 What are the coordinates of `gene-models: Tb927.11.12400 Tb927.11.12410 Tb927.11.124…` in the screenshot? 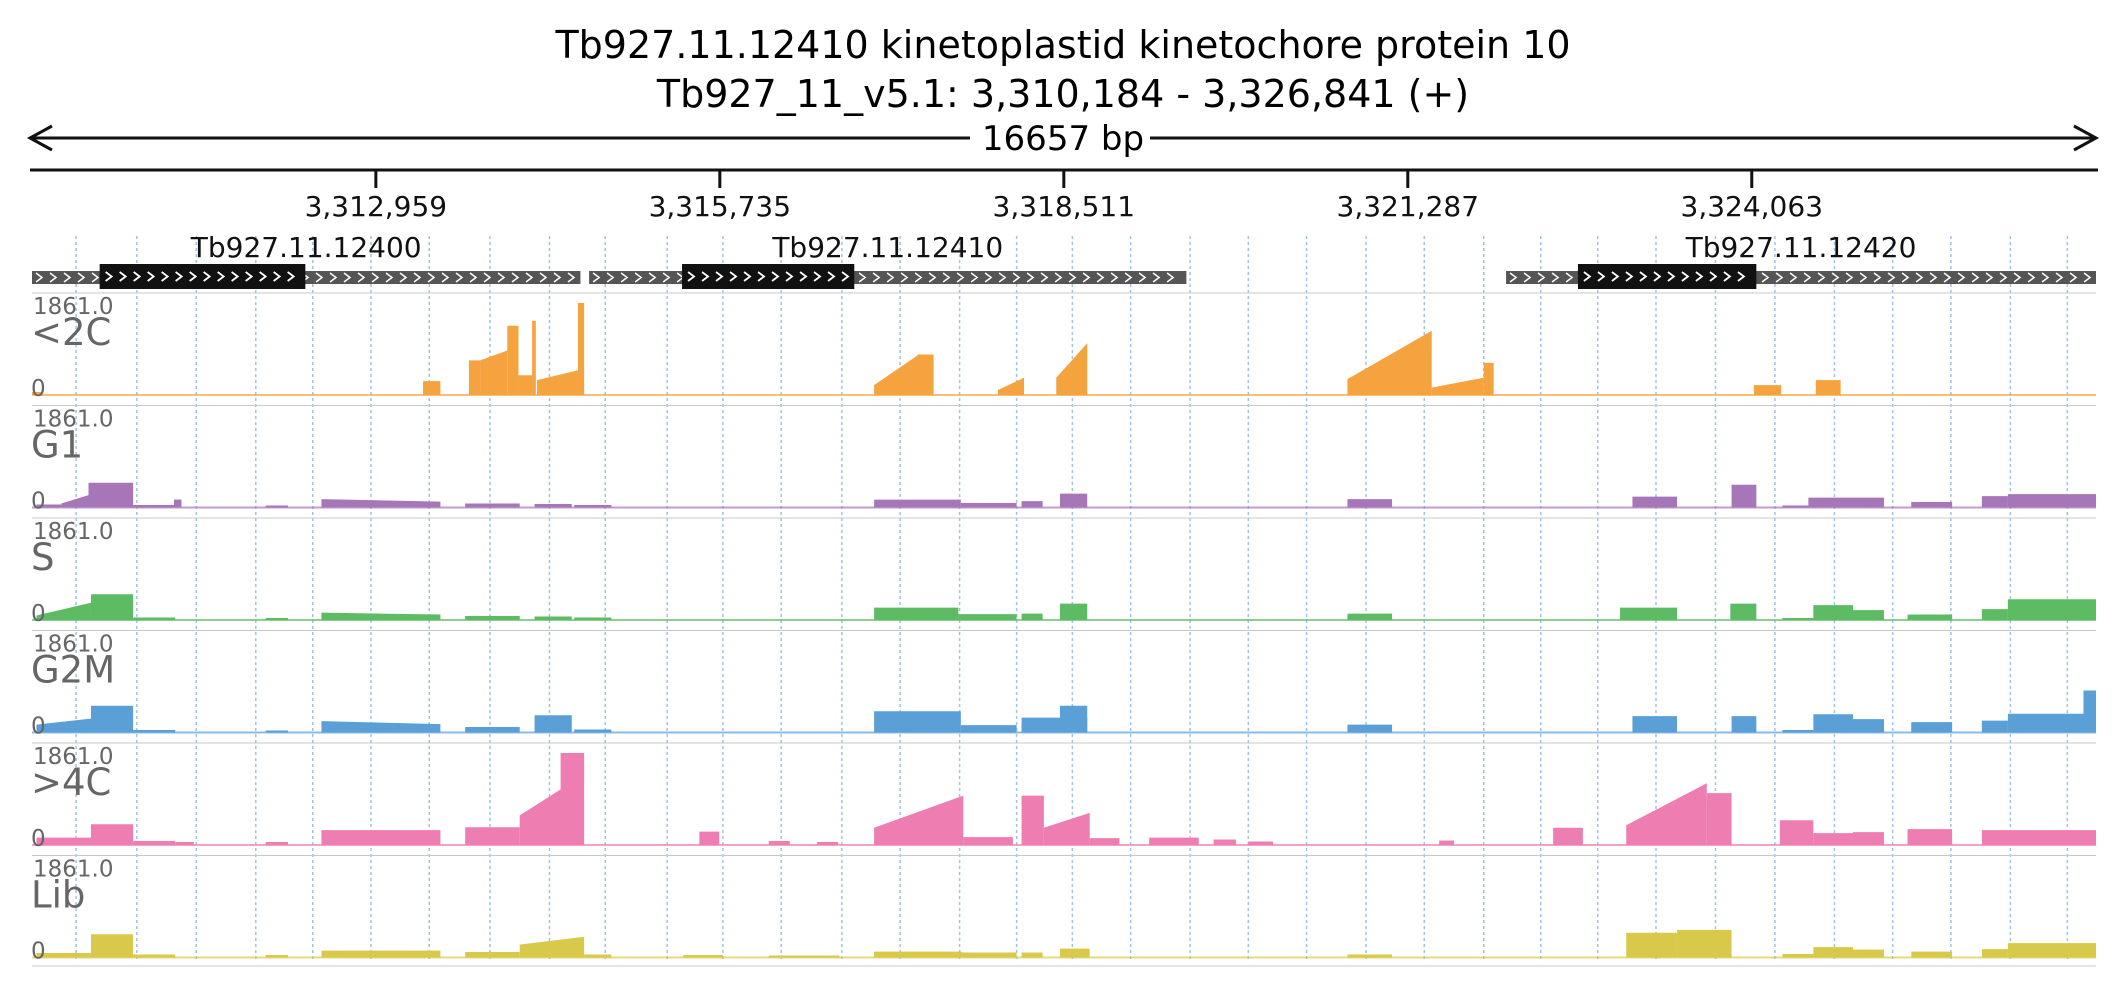 It's located at (1064, 260).